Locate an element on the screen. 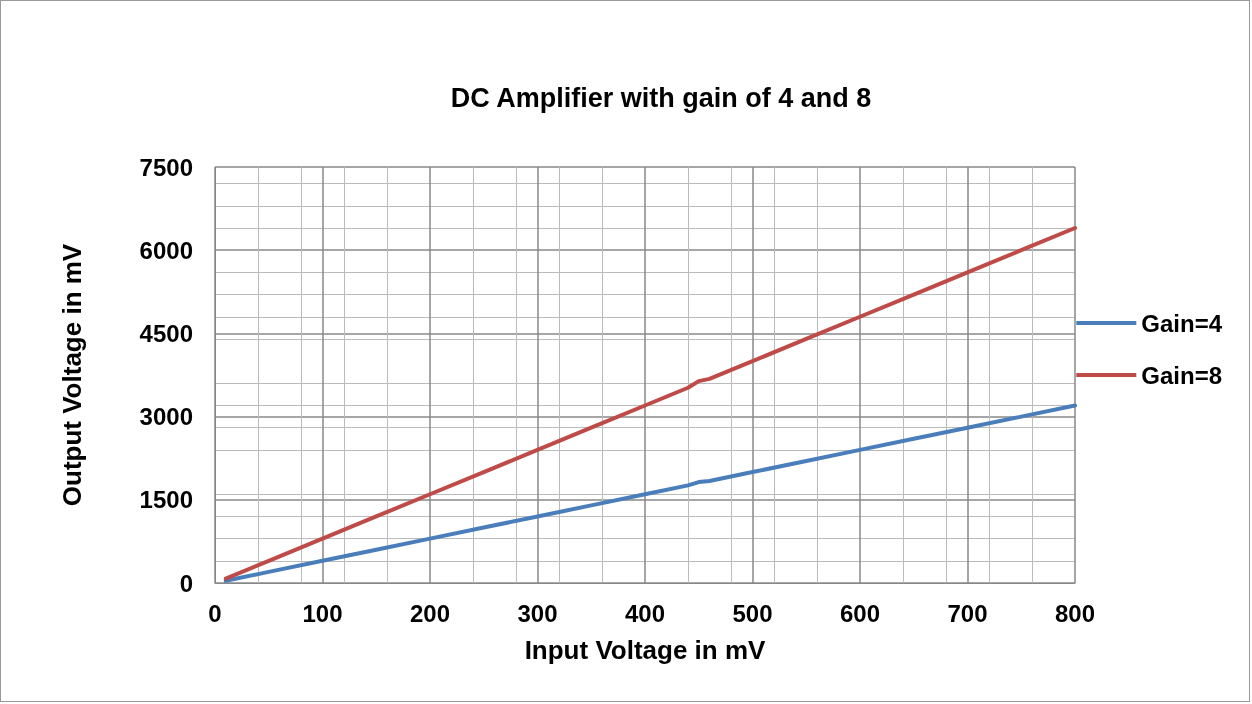  y-tick-label: 6000 is located at coordinates (166, 250).